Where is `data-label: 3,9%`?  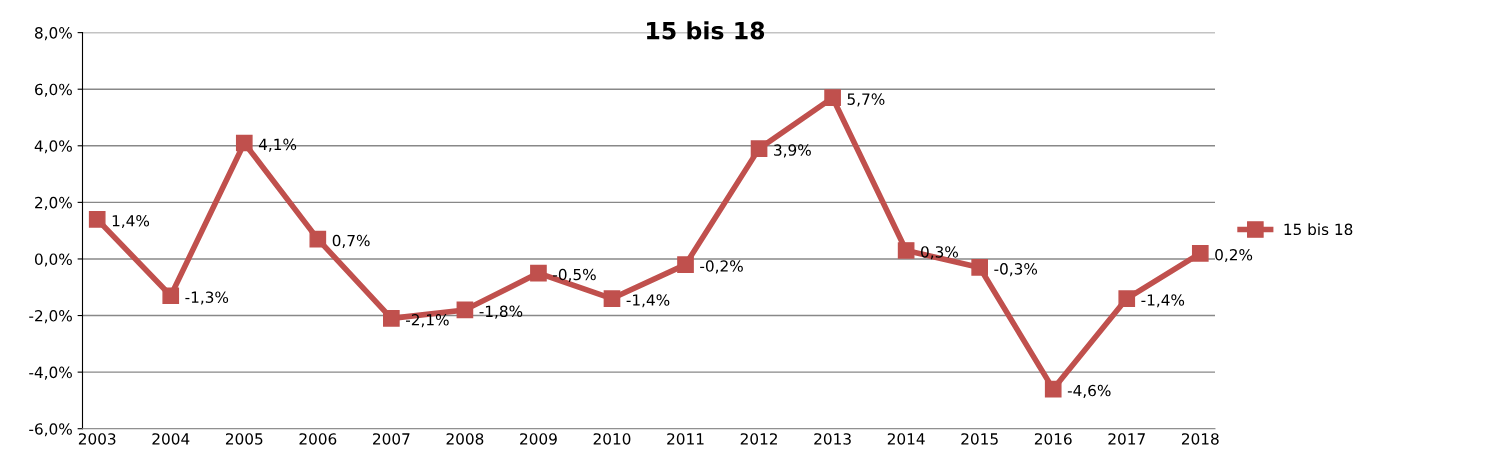
data-label: 3,9% is located at coordinates (792, 151).